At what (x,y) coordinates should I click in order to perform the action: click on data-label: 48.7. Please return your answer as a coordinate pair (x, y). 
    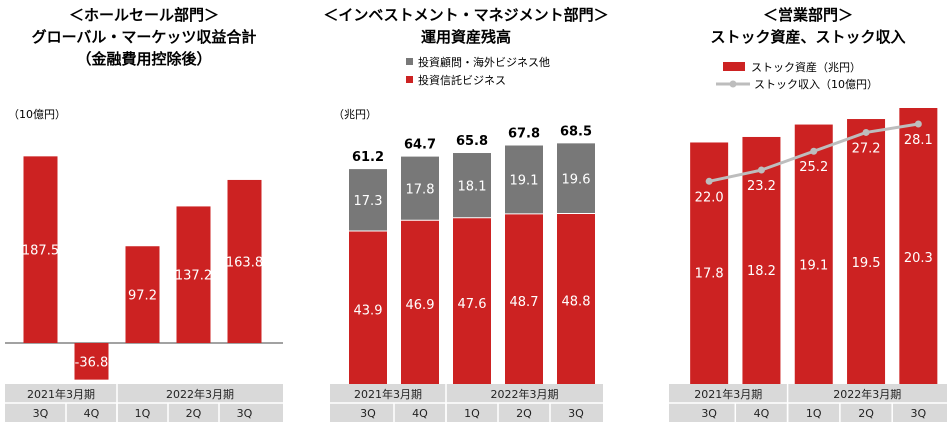
    Looking at the image, I should click on (524, 302).